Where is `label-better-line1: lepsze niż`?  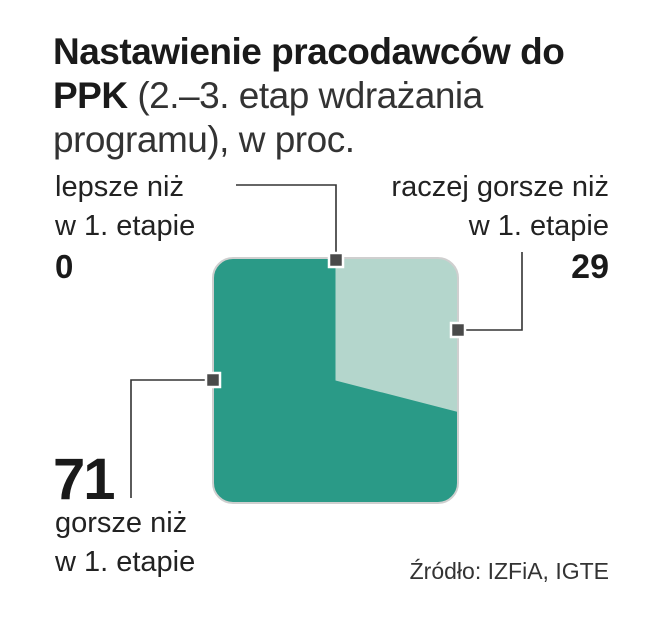
label-better-line1: lepsze niż is located at coordinates (119, 187).